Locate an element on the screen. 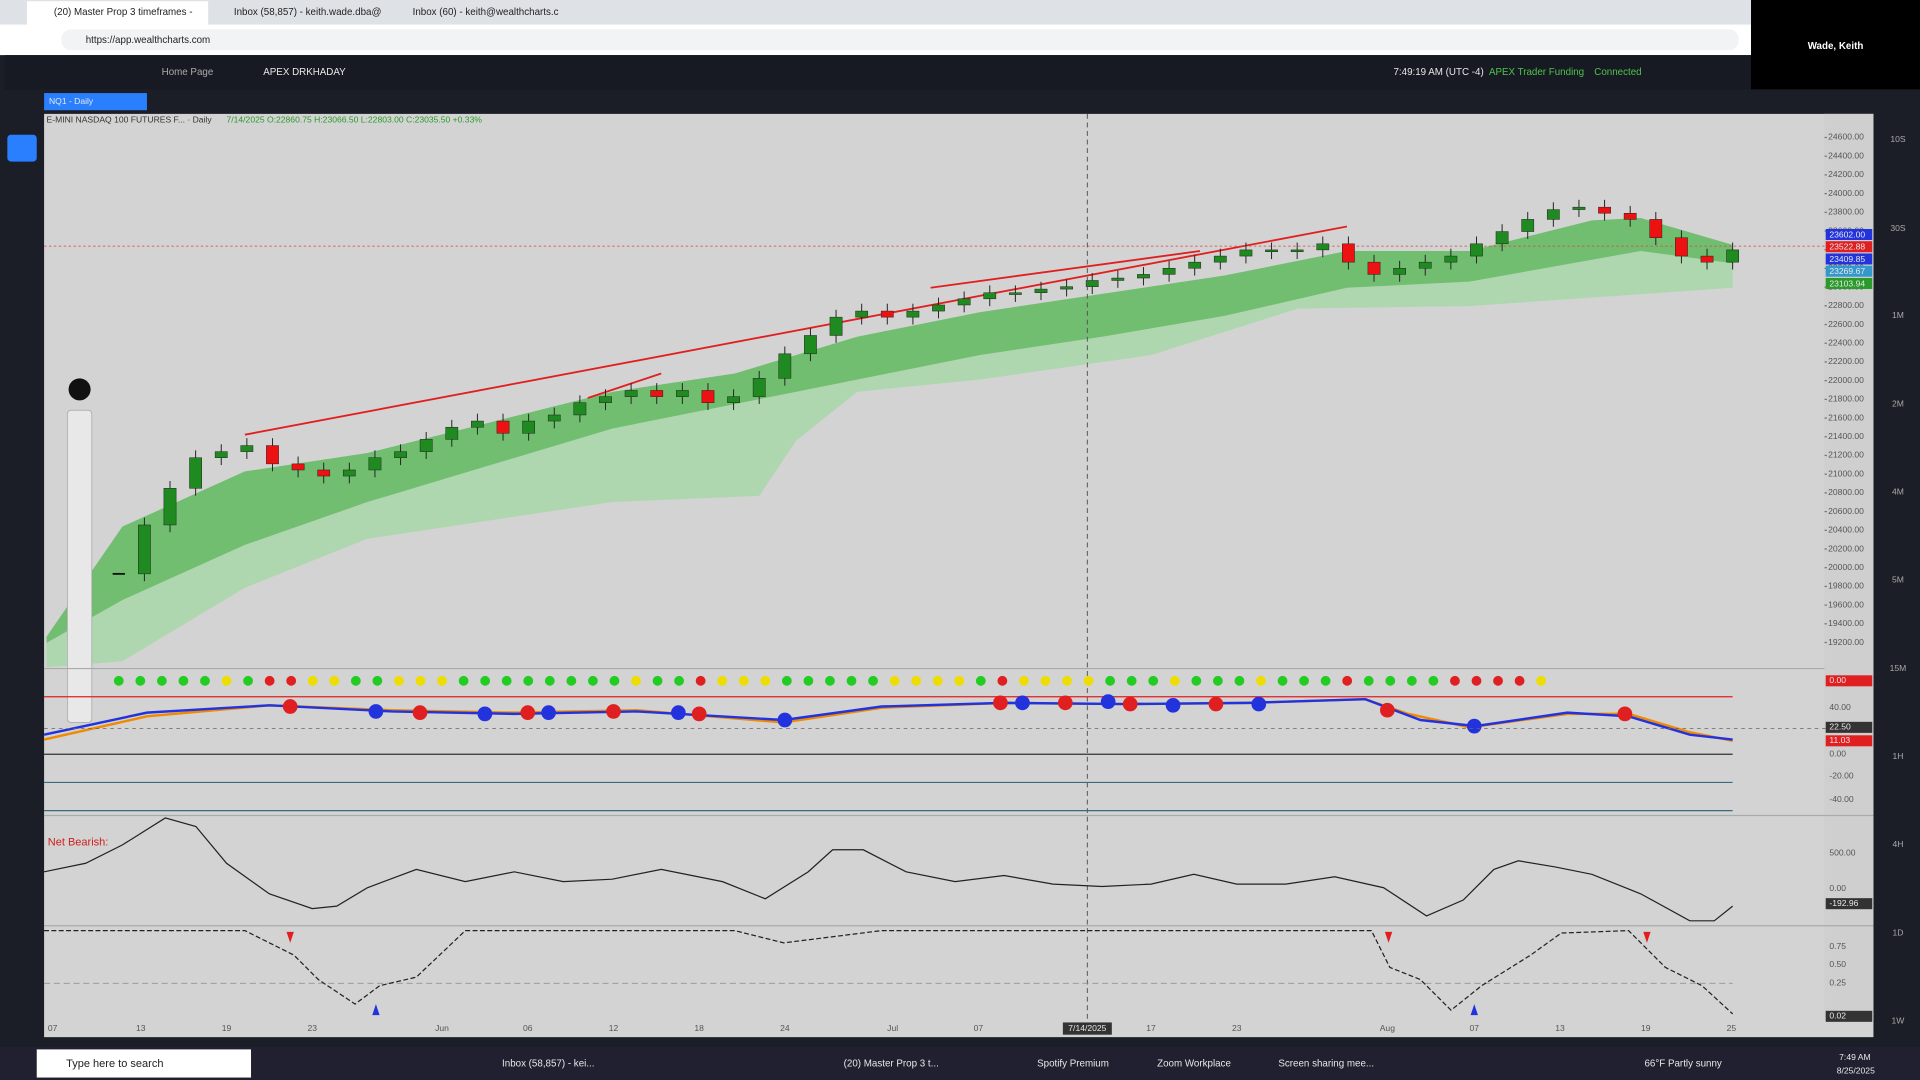 The width and height of the screenshot is (1920, 1080). x-tick-label: 06 is located at coordinates (528, 1028).